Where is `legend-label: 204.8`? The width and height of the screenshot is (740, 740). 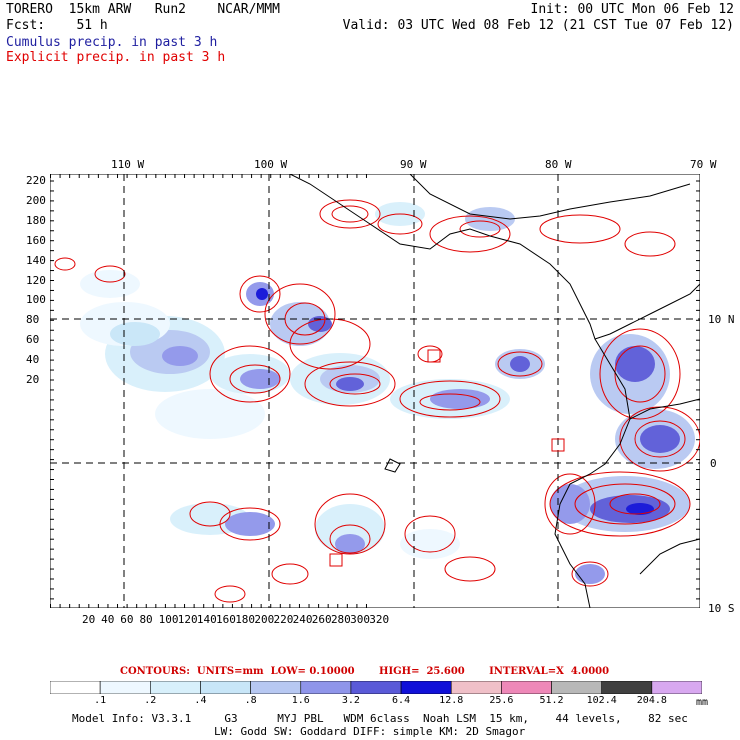 legend-label: 204.8 is located at coordinates (651, 700).